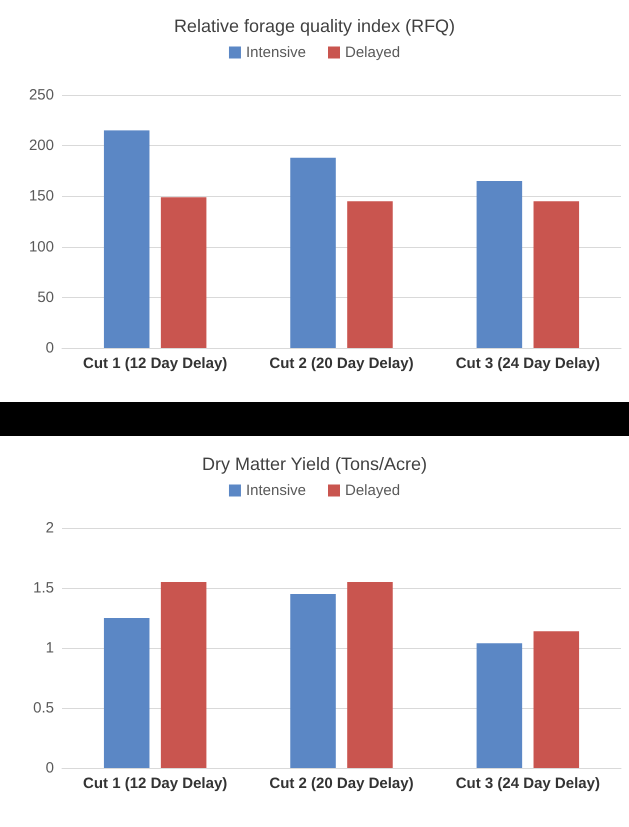  I want to click on y-tick-label: 50, so click(45, 297).